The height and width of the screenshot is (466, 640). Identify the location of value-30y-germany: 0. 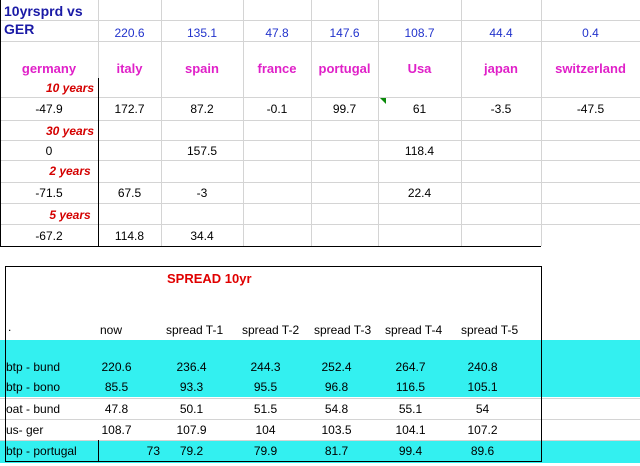
(49, 151).